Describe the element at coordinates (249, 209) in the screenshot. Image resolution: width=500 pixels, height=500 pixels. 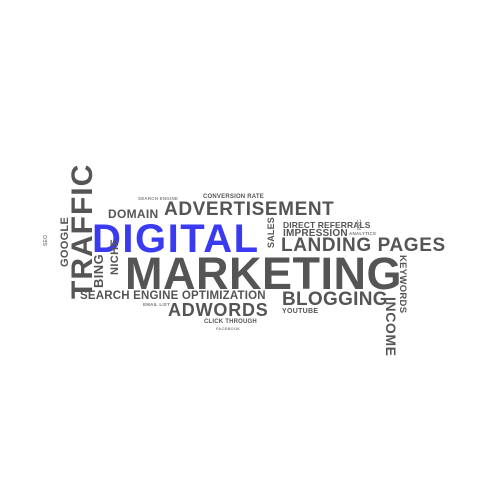
I see `word-advertisement: ADVERTISEMENT` at that location.